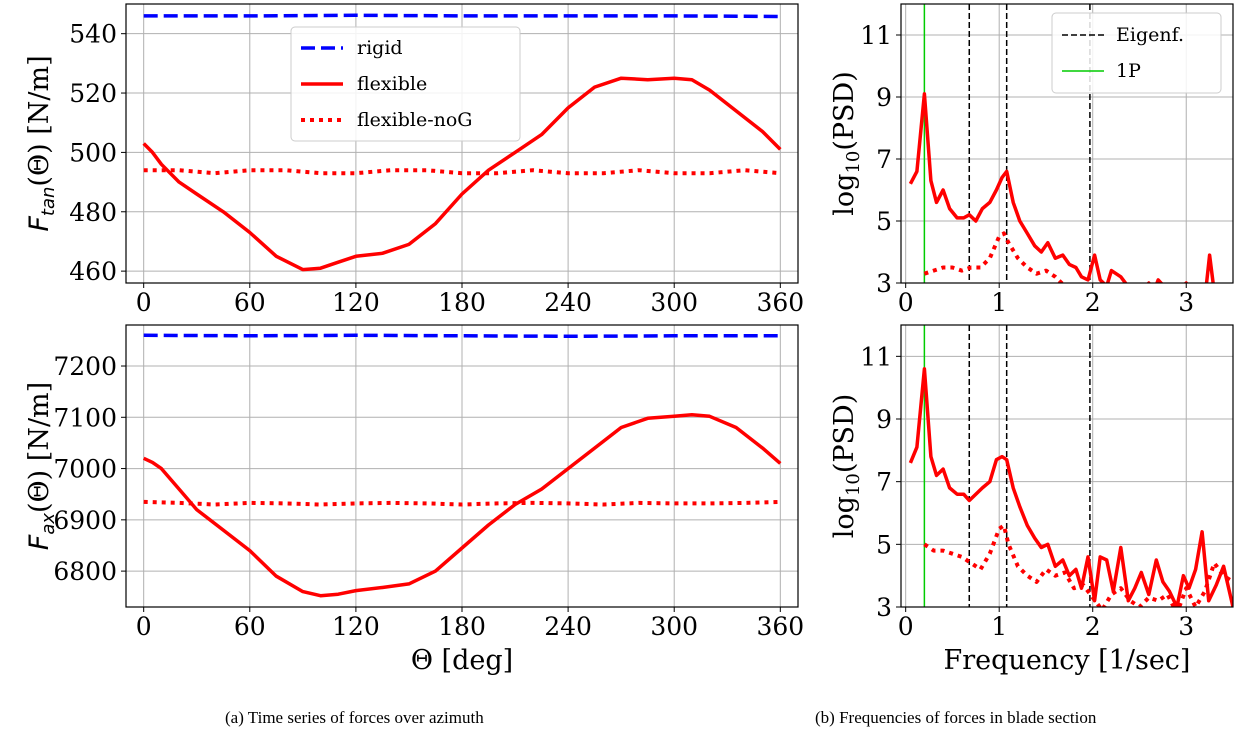  What do you see at coordinates (93, 152) in the screenshot?
I see `y-tick-label: 500` at bounding box center [93, 152].